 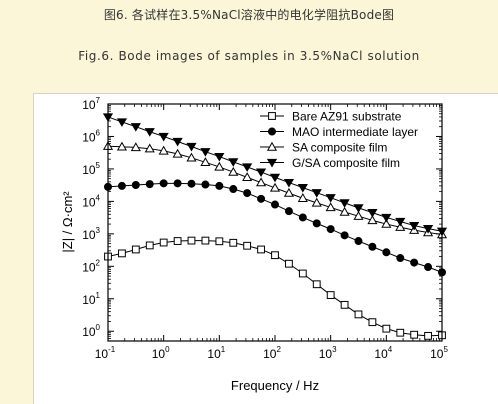 What do you see at coordinates (275, 385) in the screenshot?
I see `x-axis-label: Frequency / Hz` at bounding box center [275, 385].